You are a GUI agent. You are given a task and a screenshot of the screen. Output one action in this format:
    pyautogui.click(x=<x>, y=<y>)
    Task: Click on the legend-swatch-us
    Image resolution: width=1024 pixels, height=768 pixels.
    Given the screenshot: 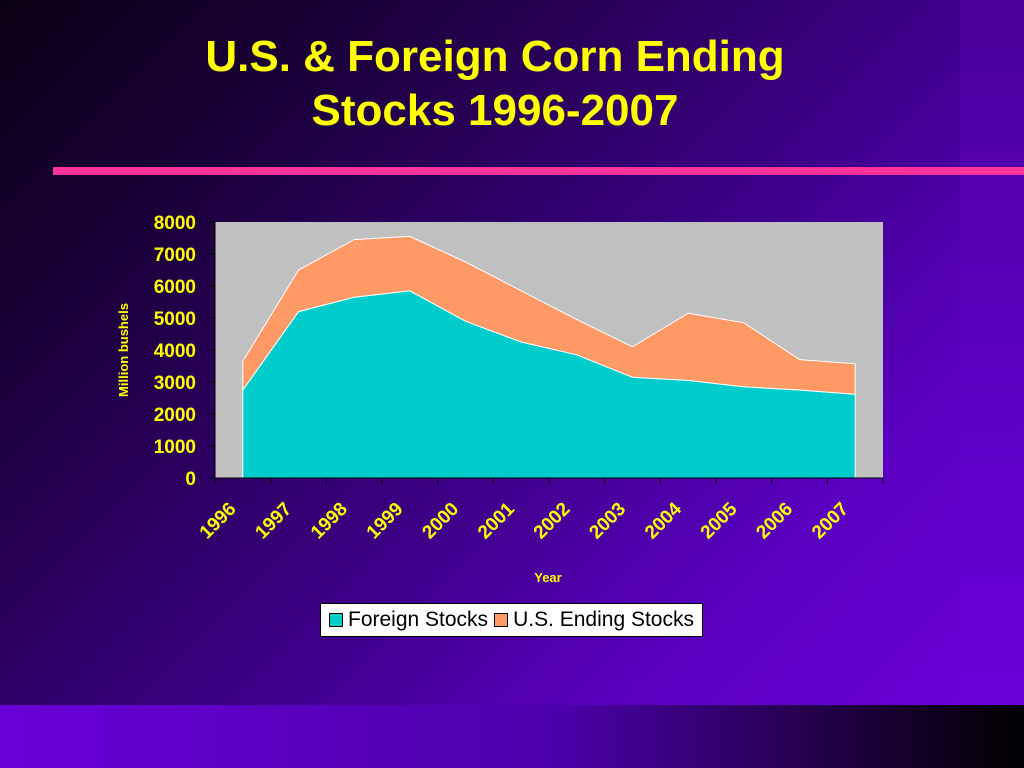 What is the action you would take?
    pyautogui.click(x=501, y=620)
    